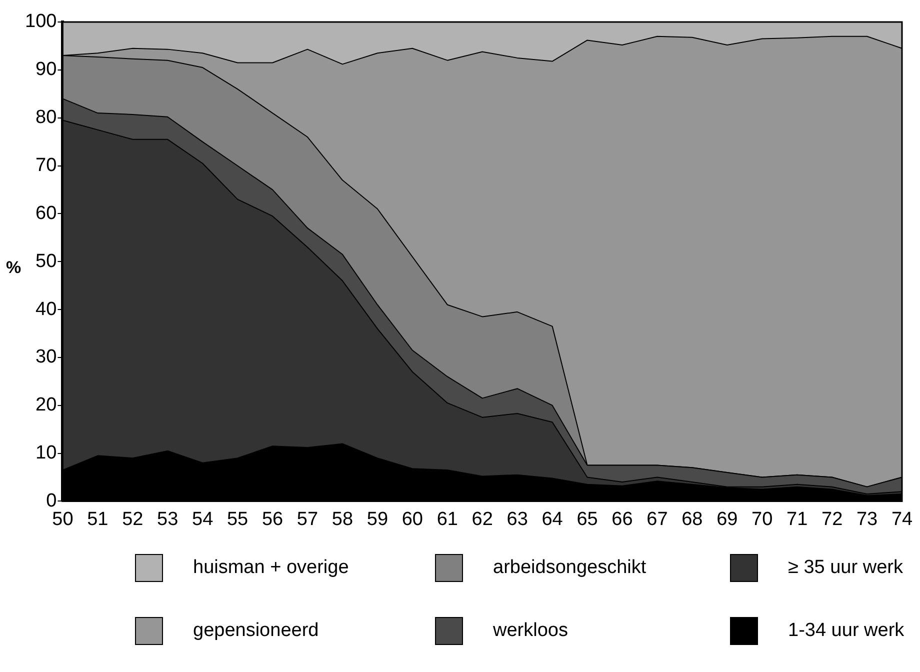 This screenshot has width=920, height=672. What do you see at coordinates (307, 519) in the screenshot?
I see `x-tick-label: 57` at bounding box center [307, 519].